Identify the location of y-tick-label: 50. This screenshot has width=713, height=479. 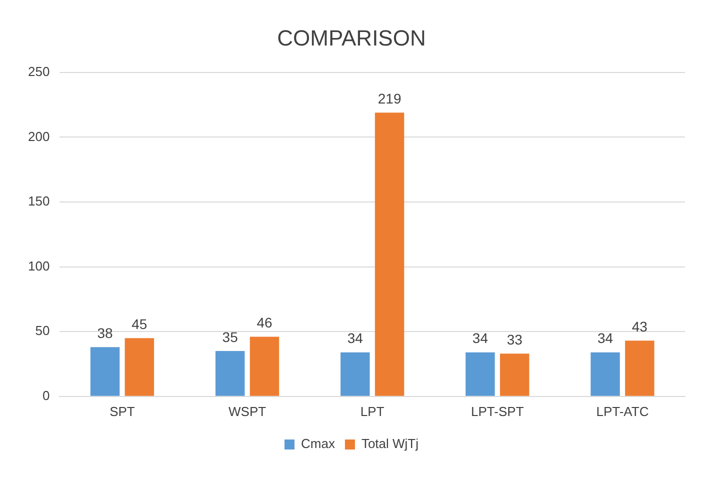
(42, 330).